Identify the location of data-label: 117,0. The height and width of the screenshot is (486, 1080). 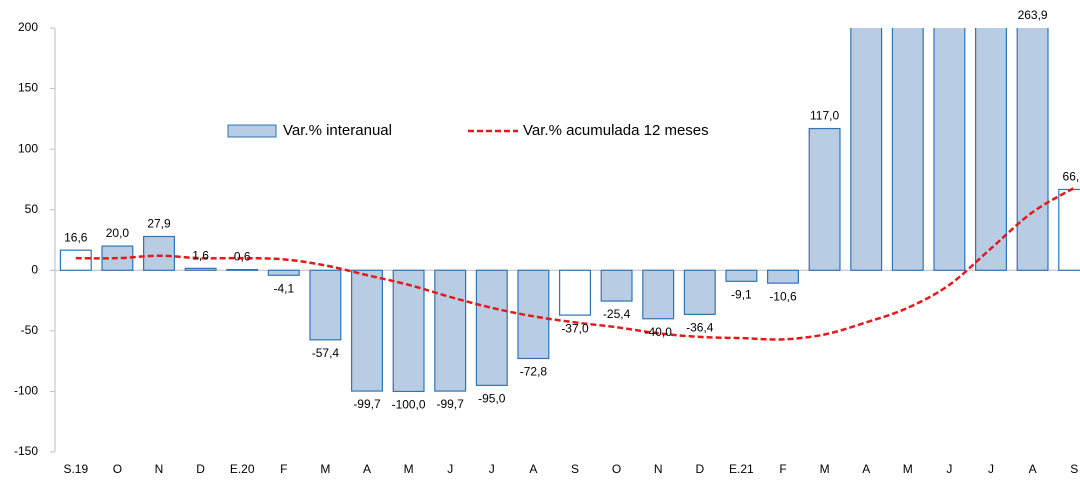
(824, 116).